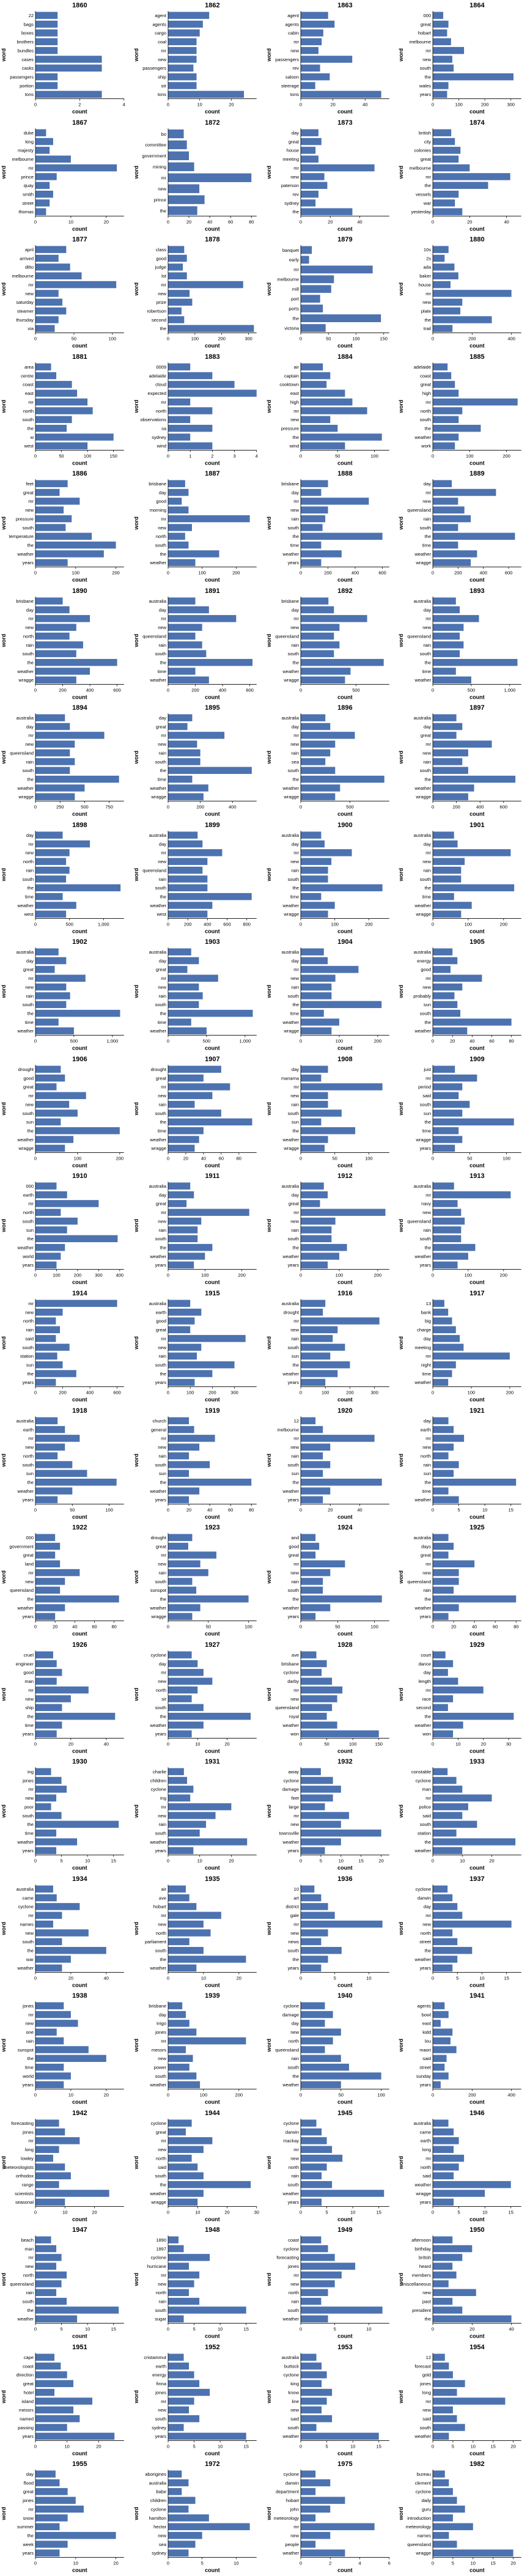  Describe the element at coordinates (423, 1186) in the screenshot. I see `y-tick-label: australia` at that location.